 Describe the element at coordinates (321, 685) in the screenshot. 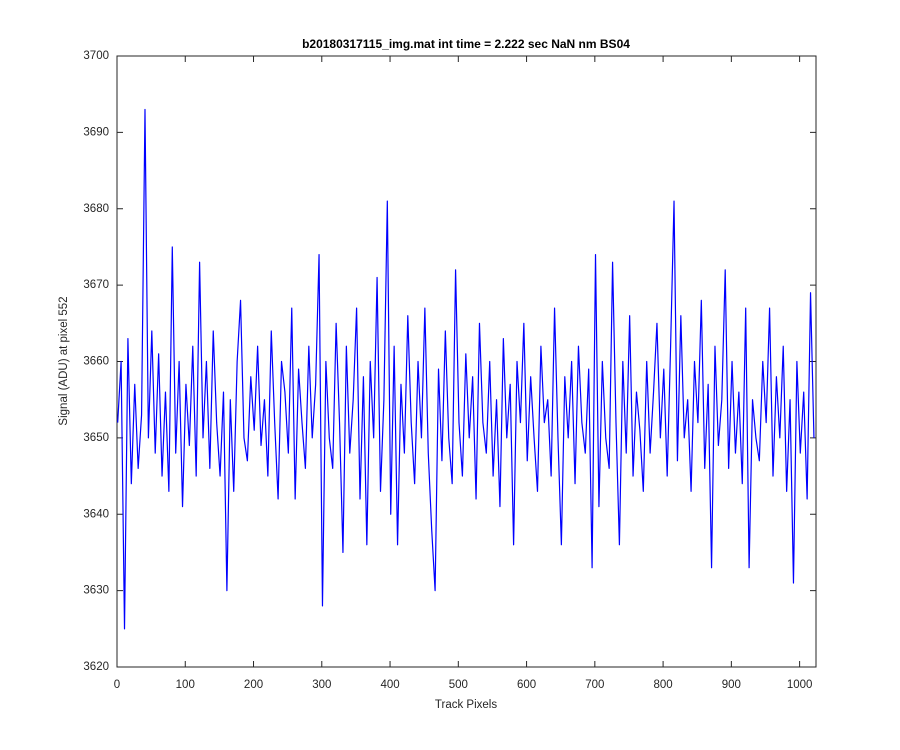

I see `x-tick-label: 300` at that location.